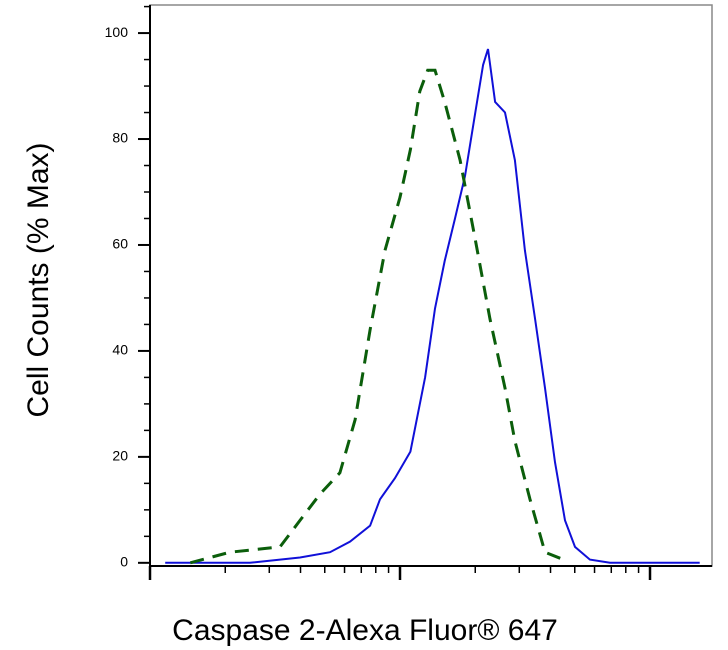 Image resolution: width=728 pixels, height=650 pixels. What do you see at coordinates (124, 562) in the screenshot?
I see `y-tick-label: 0` at bounding box center [124, 562].